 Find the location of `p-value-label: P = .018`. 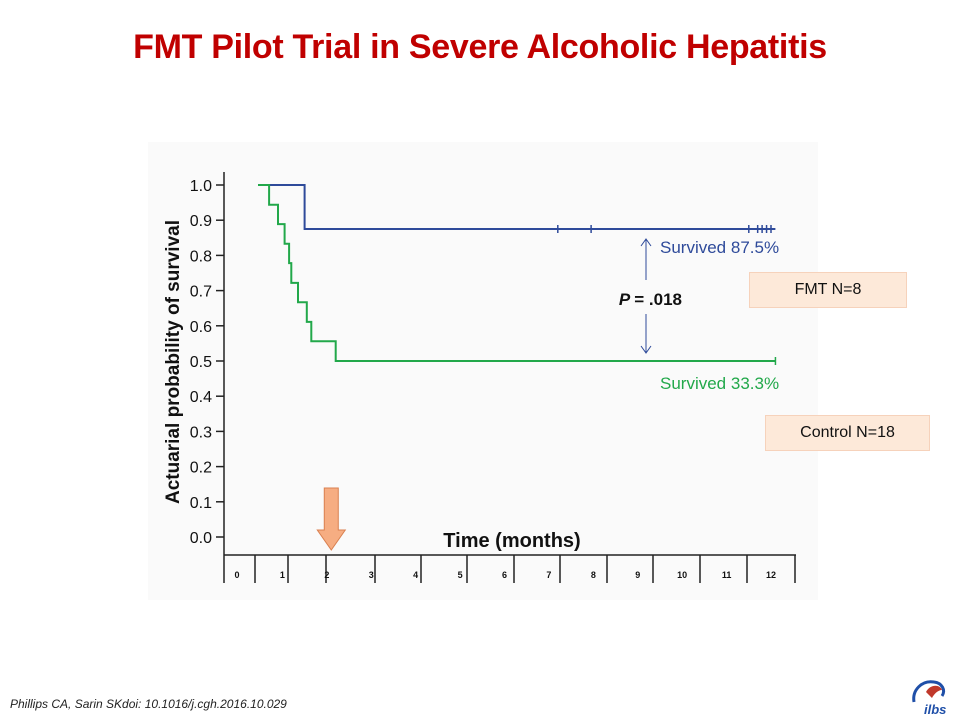

p-value-label: P = .018 is located at coordinates (650, 299).